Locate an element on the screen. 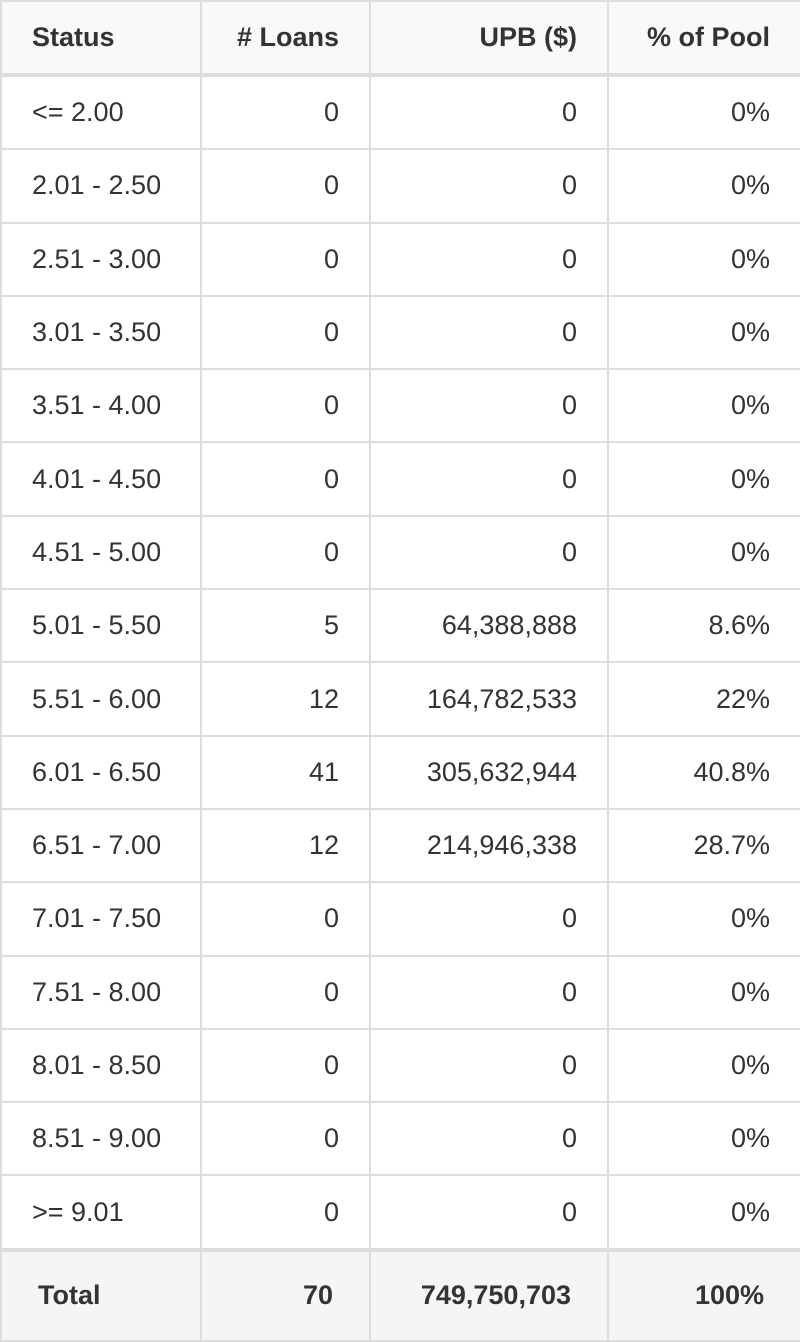  header-cell: Status is located at coordinates (101, 38).